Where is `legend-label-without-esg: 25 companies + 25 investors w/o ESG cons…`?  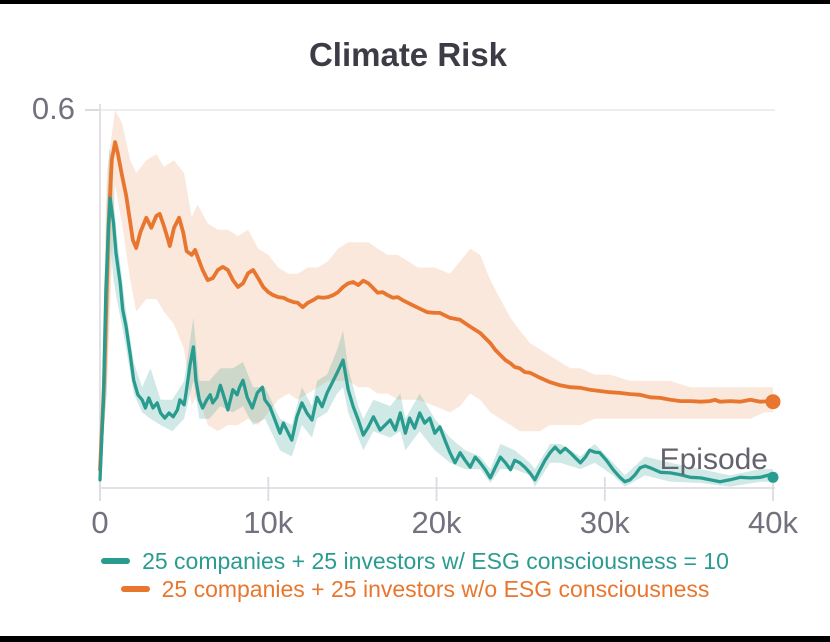
legend-label-without-esg: 25 companies + 25 investors w/o ESG cons… is located at coordinates (435, 589).